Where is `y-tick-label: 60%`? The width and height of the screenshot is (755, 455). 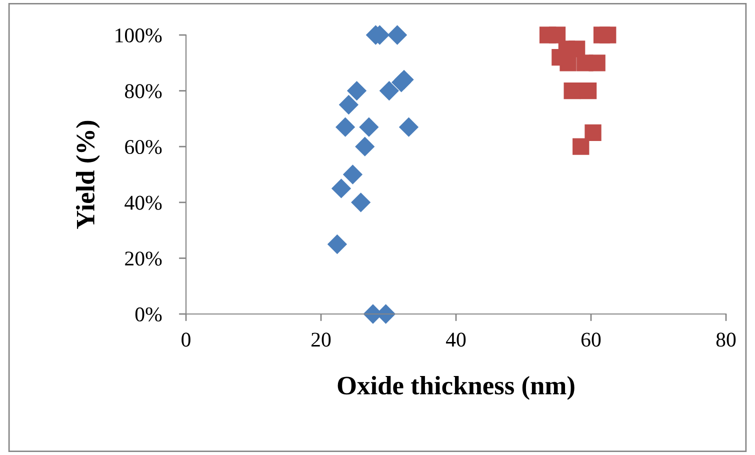 y-tick-label: 60% is located at coordinates (143, 147).